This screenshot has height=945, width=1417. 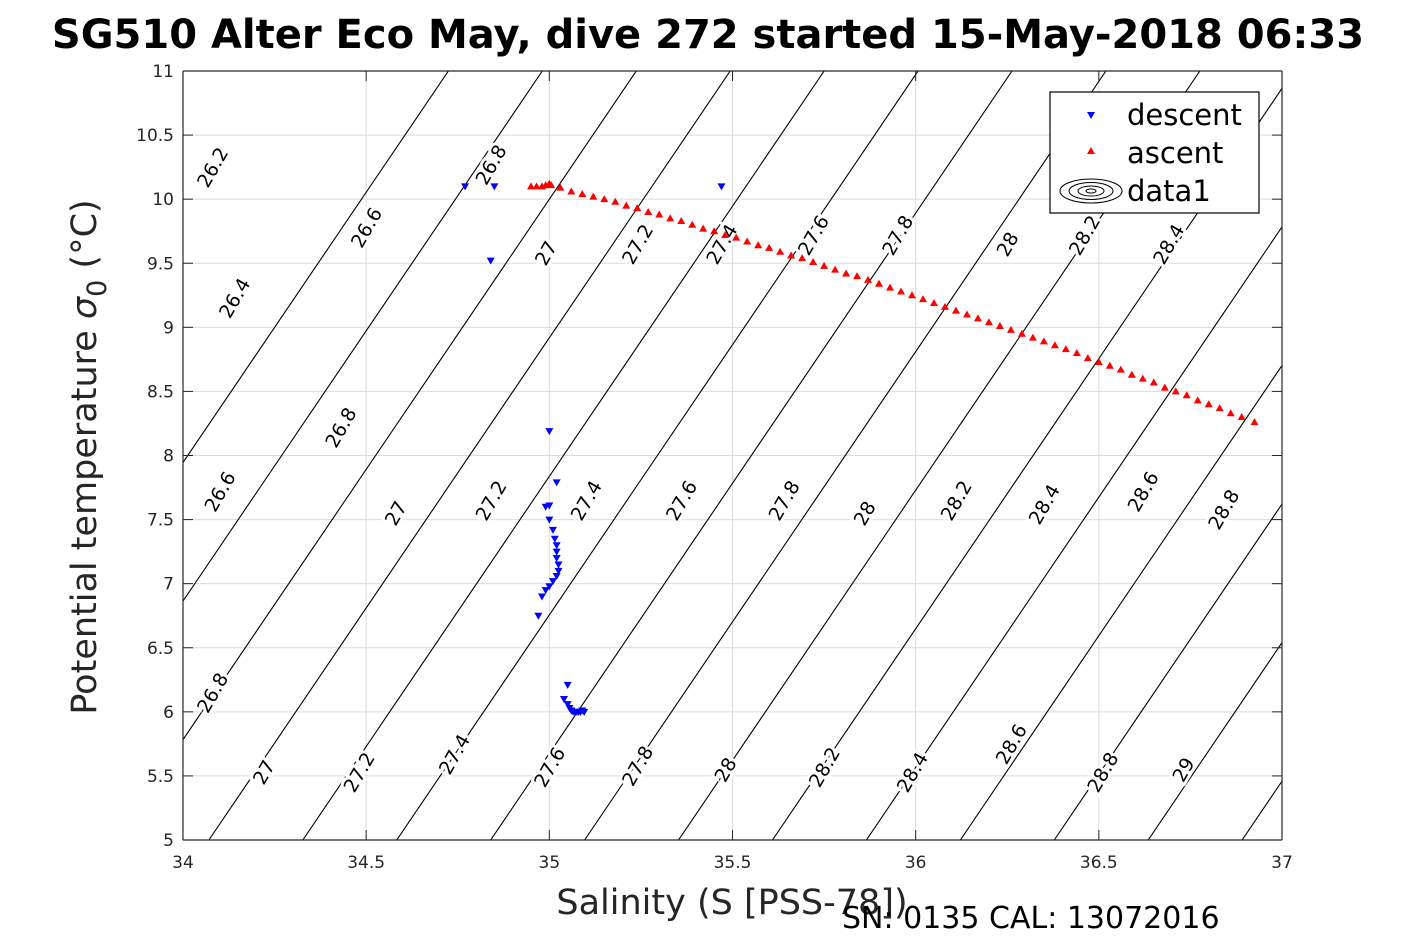 What do you see at coordinates (168, 585) in the screenshot?
I see `y-tick-label: 7` at bounding box center [168, 585].